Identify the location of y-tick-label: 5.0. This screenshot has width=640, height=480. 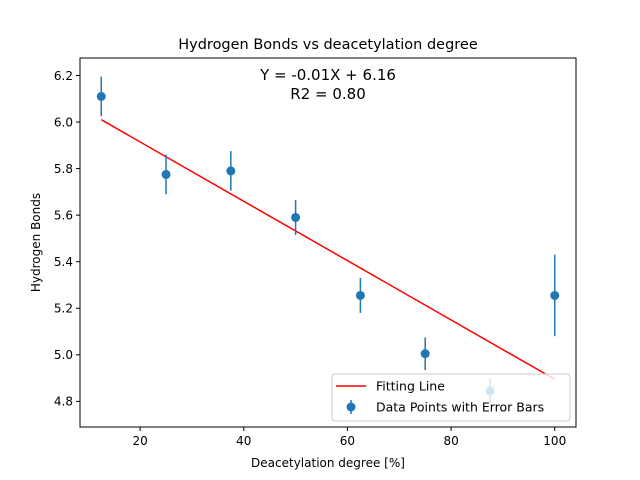
(63, 355).